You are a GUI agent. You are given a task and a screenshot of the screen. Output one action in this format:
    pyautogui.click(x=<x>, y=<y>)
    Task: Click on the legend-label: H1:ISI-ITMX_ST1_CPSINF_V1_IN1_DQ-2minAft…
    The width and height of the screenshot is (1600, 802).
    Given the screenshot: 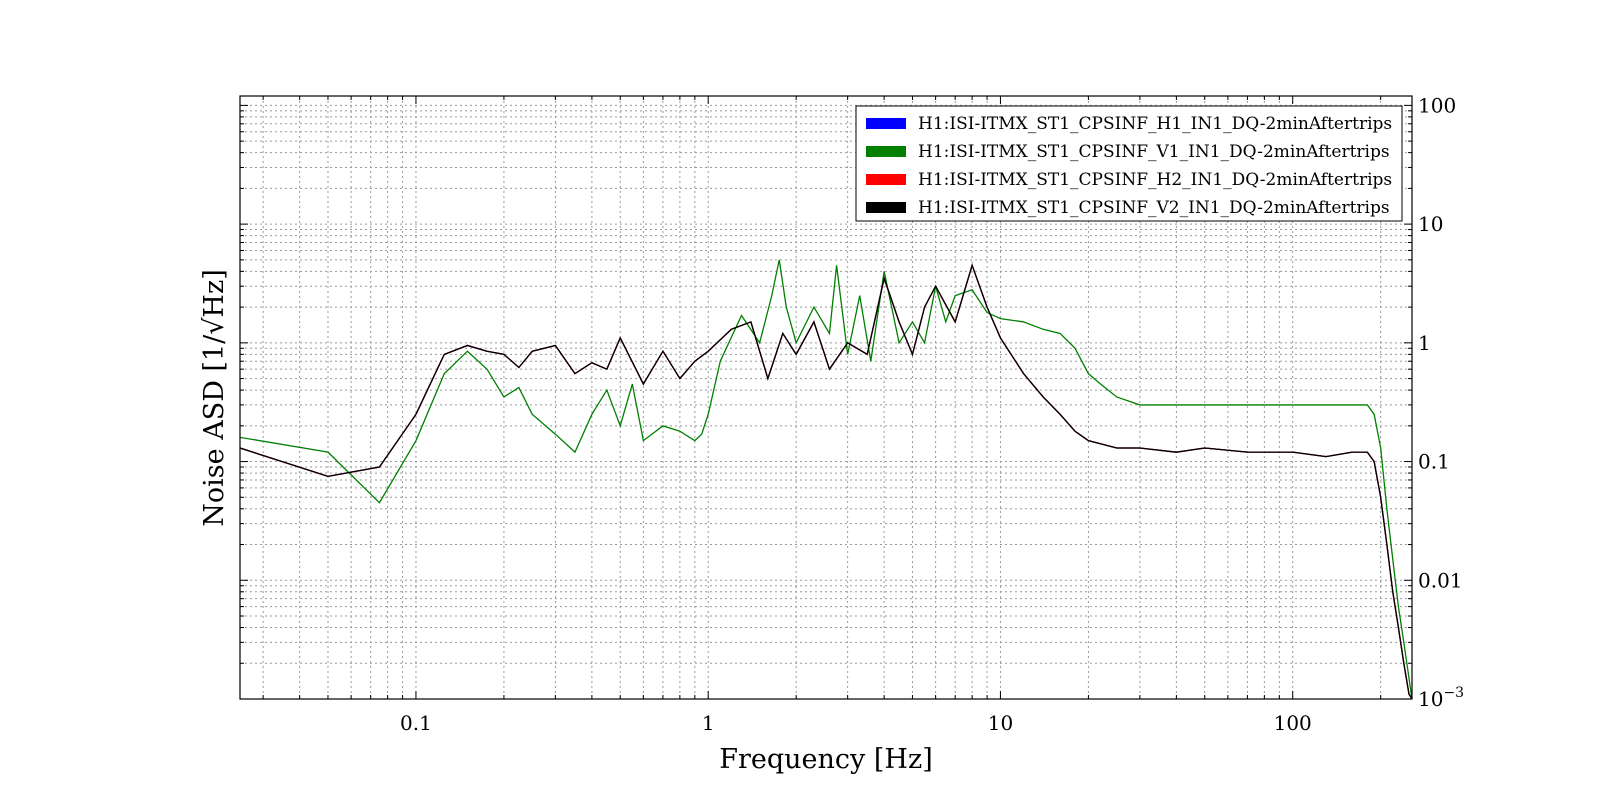 What is the action you would take?
    pyautogui.click(x=1154, y=152)
    